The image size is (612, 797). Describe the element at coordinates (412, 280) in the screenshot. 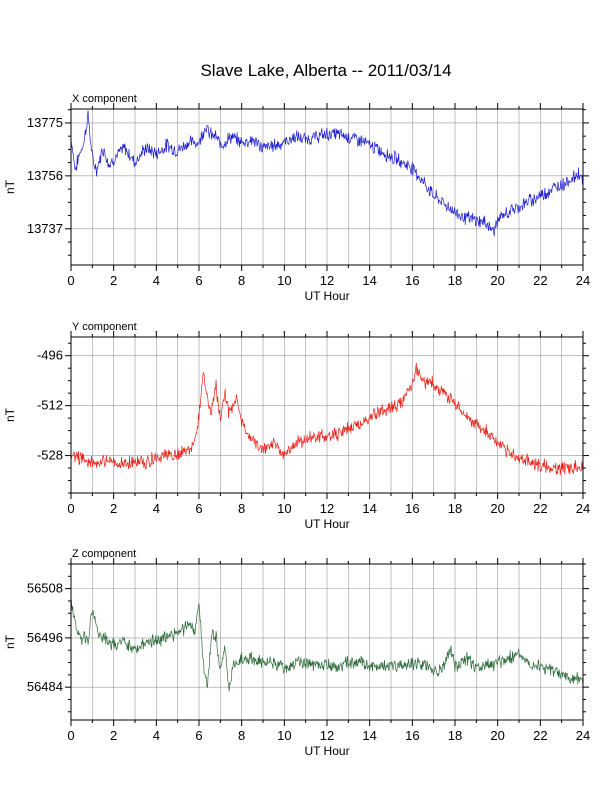

I see `x-x-tick-label: 16` at that location.